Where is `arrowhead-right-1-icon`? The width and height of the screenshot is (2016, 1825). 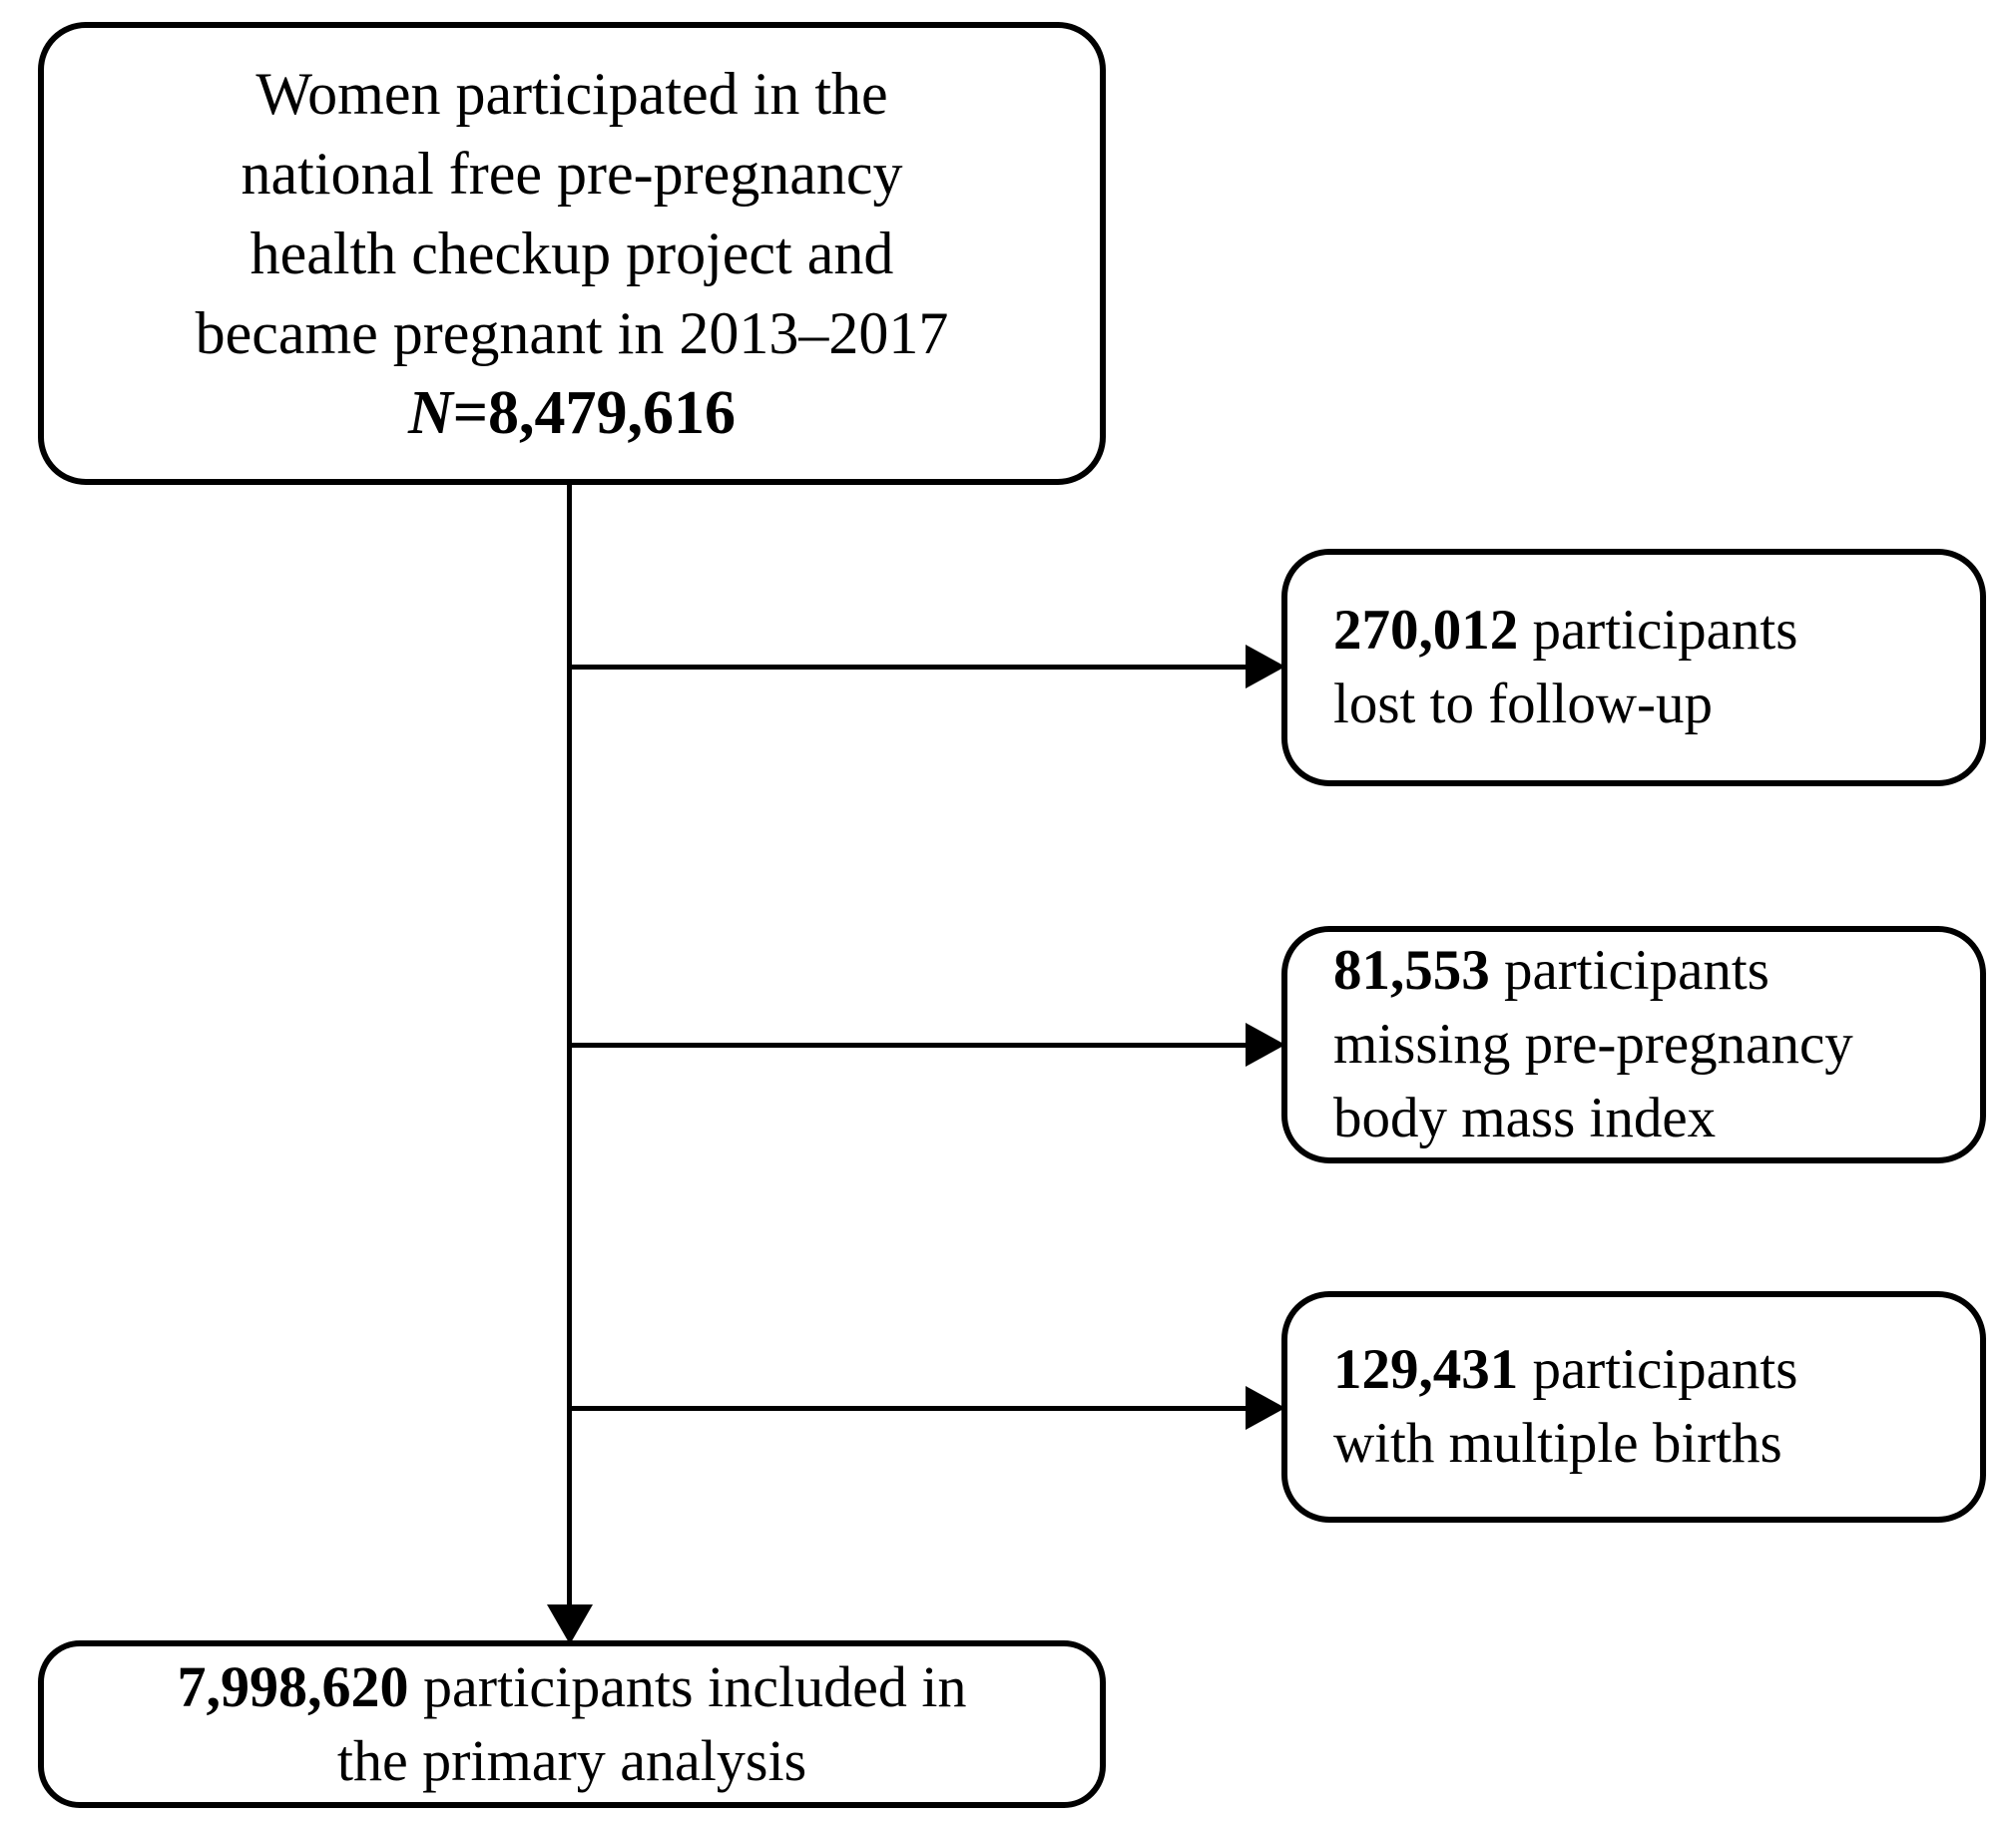 arrowhead-right-1-icon is located at coordinates (1265, 667).